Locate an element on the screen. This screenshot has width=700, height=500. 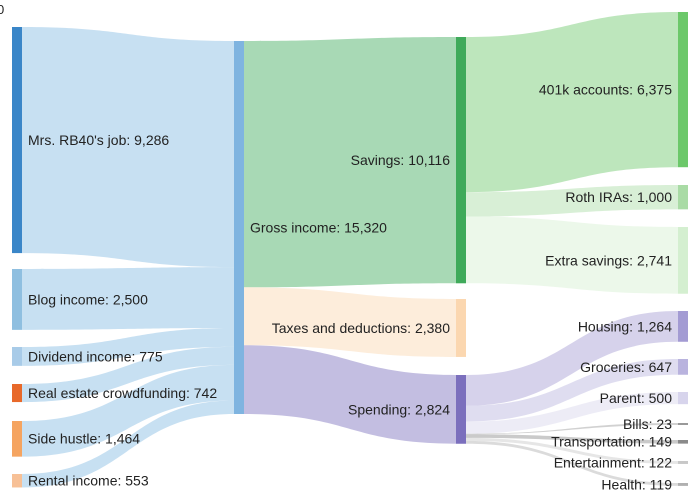
link-savings-to-k401 is located at coordinates (572, 102).